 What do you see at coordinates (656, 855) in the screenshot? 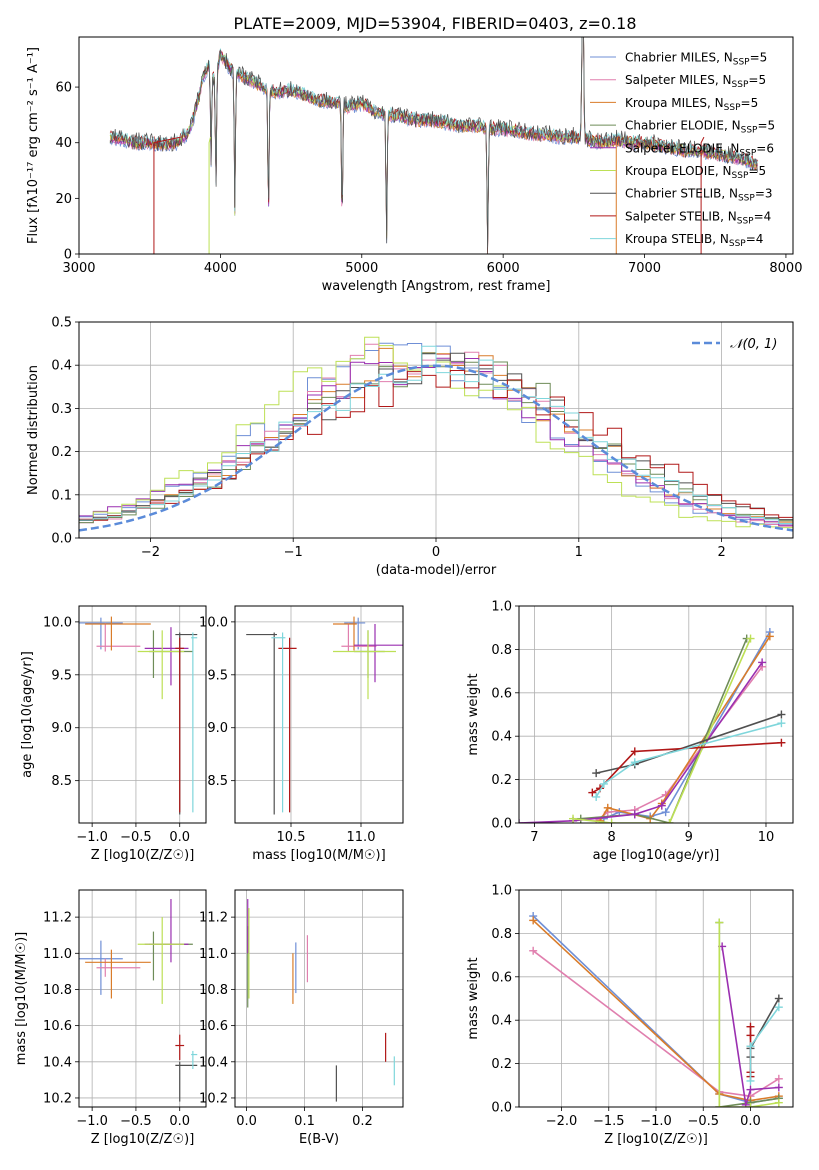
I see `x-axis-label: age [log10(age/yr)]` at bounding box center [656, 855].